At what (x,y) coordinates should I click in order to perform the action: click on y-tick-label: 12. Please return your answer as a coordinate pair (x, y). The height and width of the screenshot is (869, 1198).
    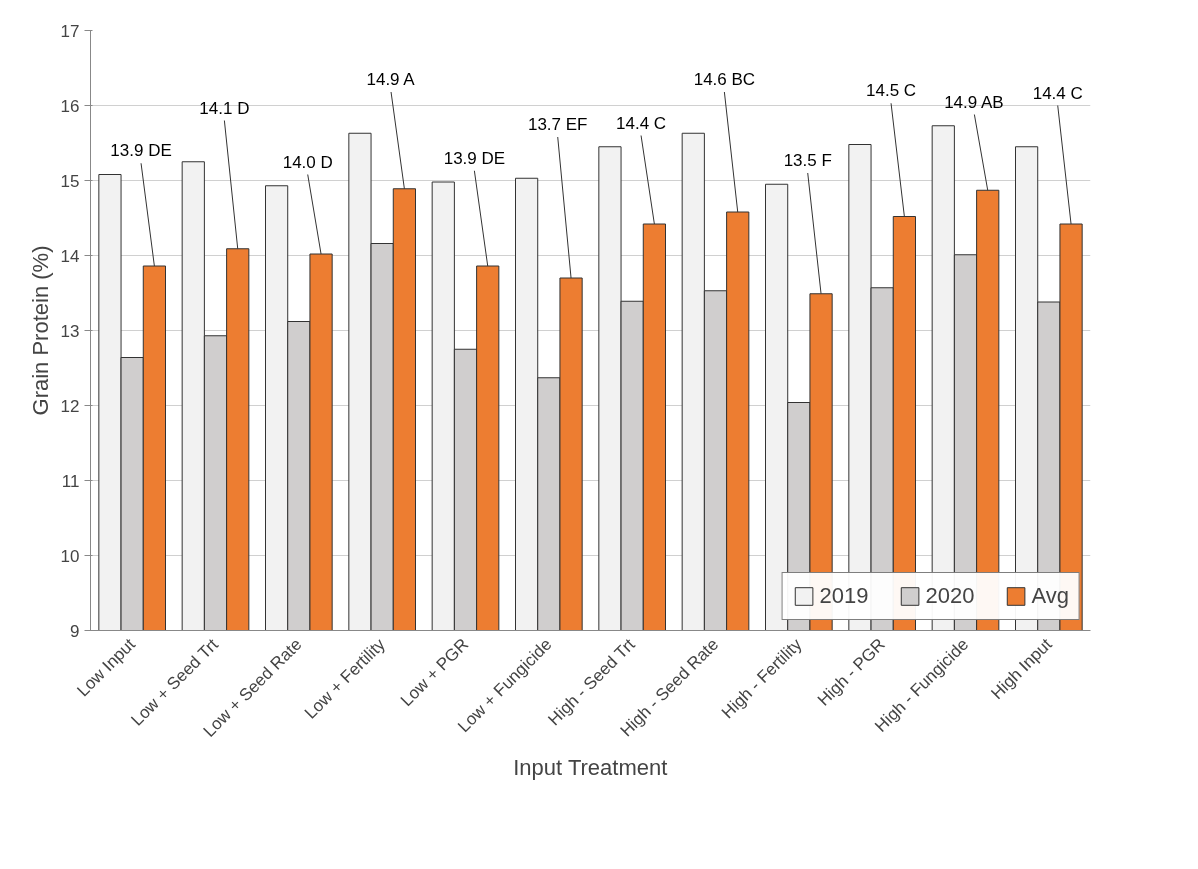
    Looking at the image, I should click on (70, 406).